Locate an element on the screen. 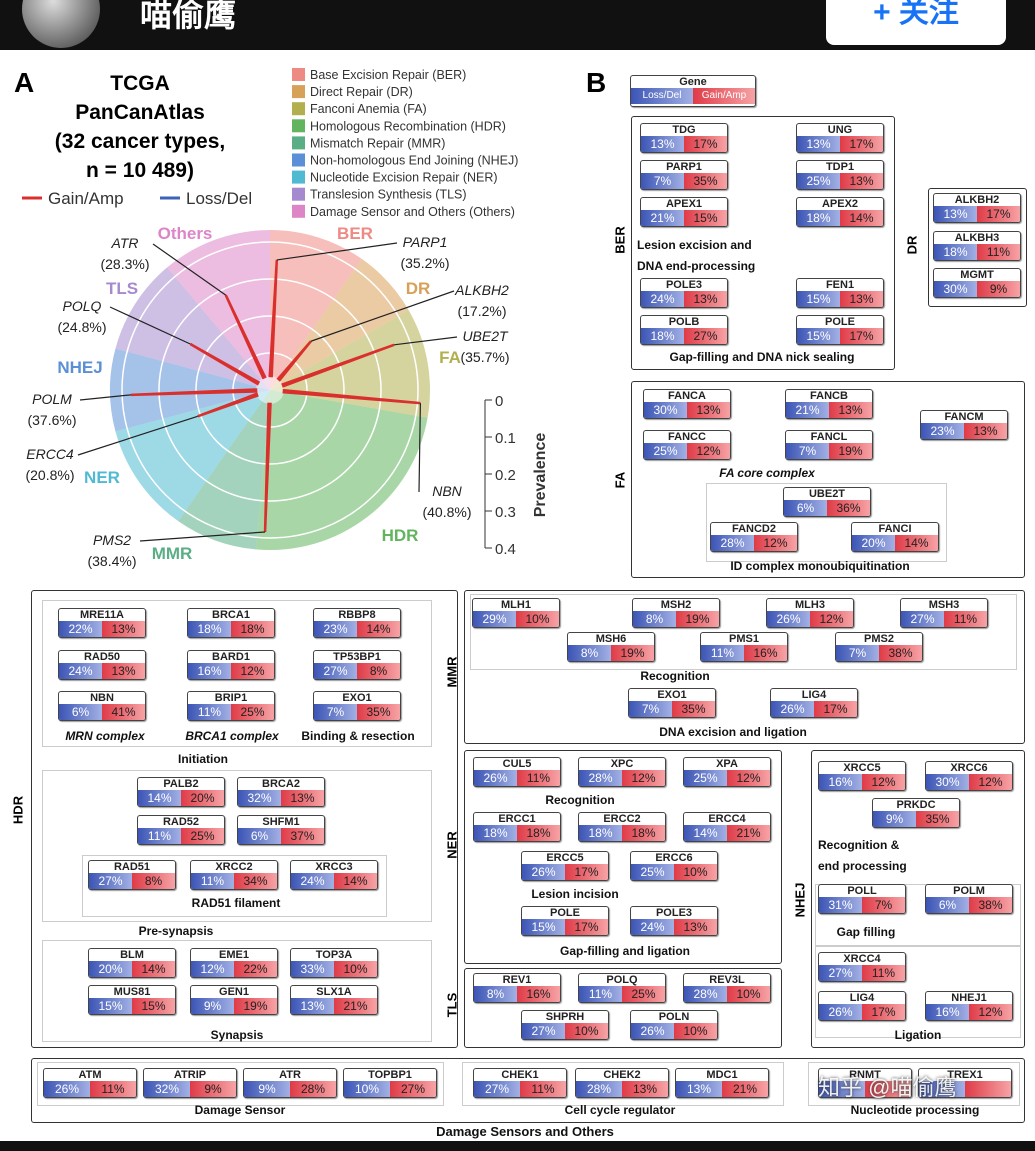  gene-box: RAD51 27% 8% is located at coordinates (132, 875).